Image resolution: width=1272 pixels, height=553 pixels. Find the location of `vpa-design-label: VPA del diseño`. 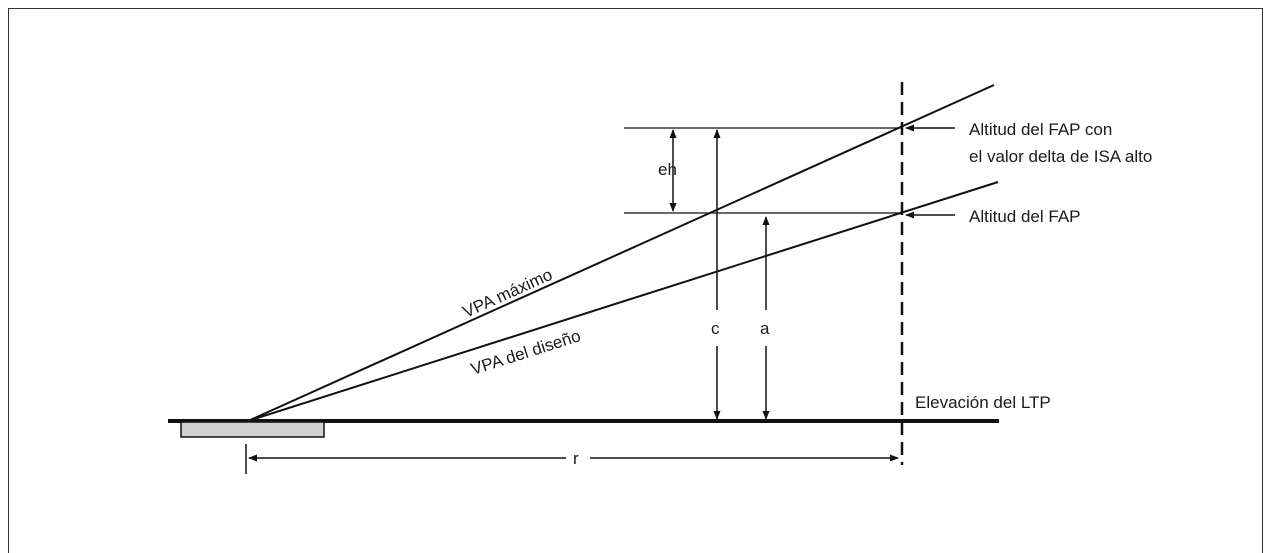

vpa-design-label: VPA del diseño is located at coordinates (525, 352).